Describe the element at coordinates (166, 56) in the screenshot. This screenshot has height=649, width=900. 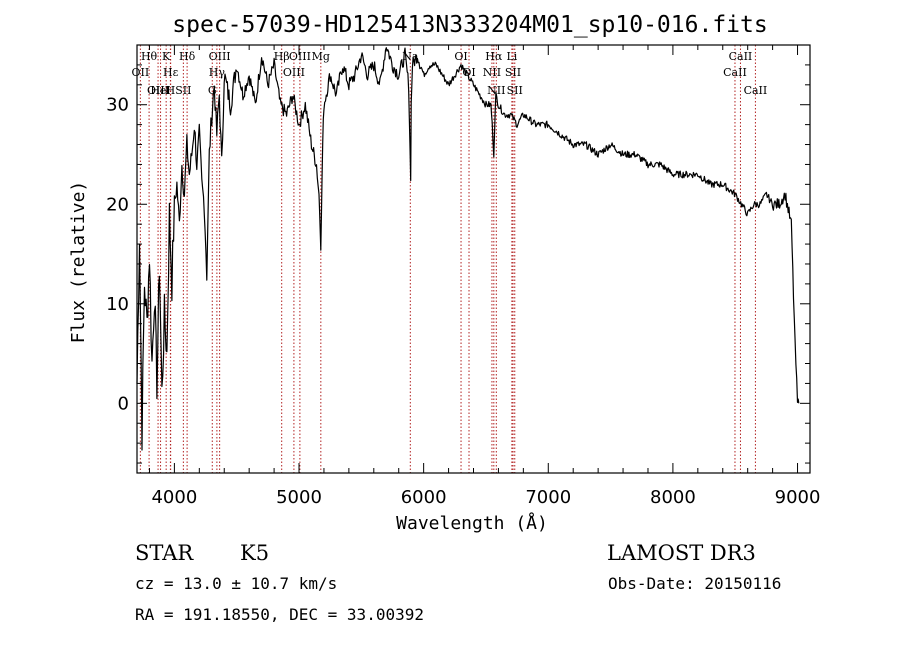
I see `spectral-line-label: K` at that location.